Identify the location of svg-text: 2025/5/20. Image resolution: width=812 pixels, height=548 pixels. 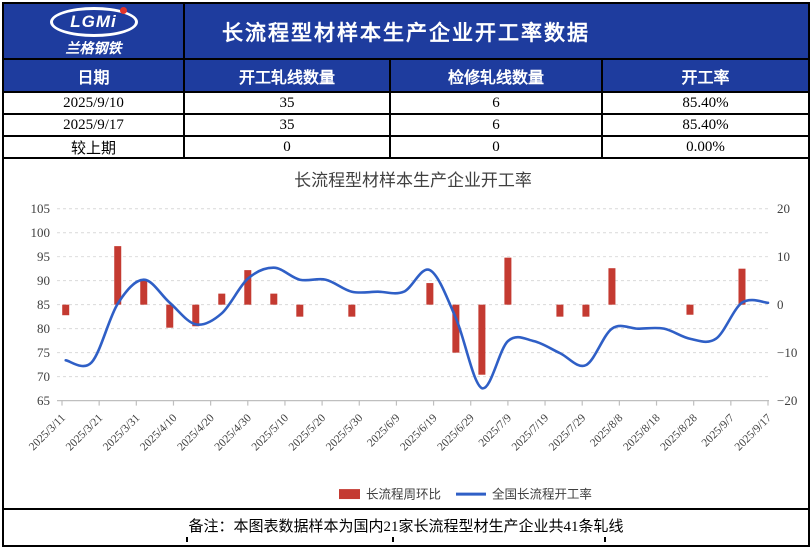
(308, 432).